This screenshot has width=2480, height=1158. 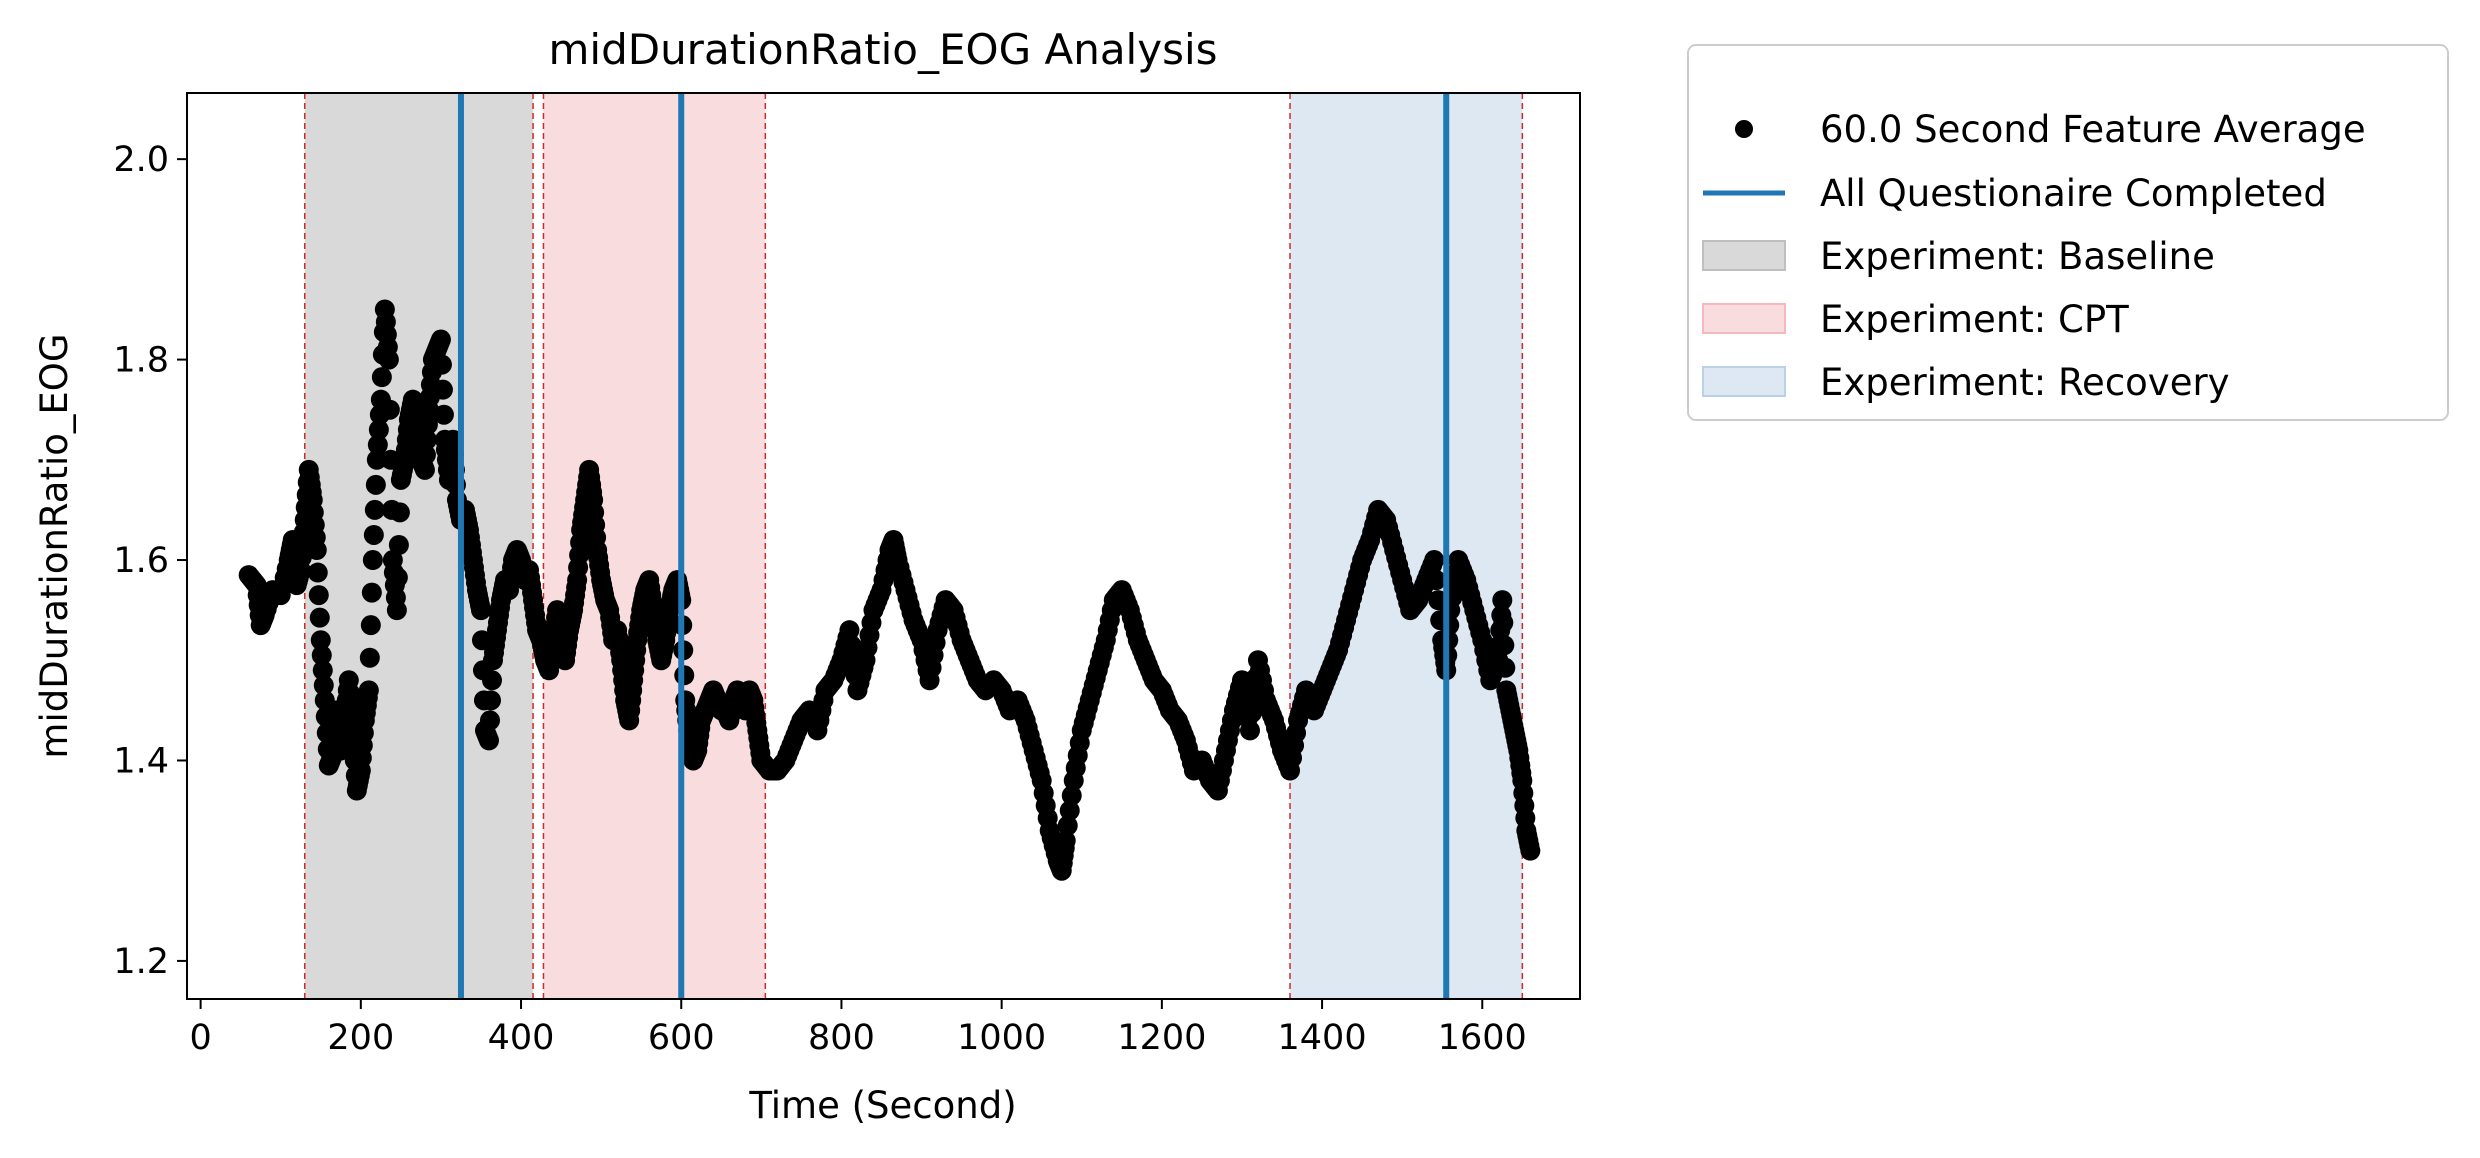 I want to click on region-recovery, so click(x=1406, y=546).